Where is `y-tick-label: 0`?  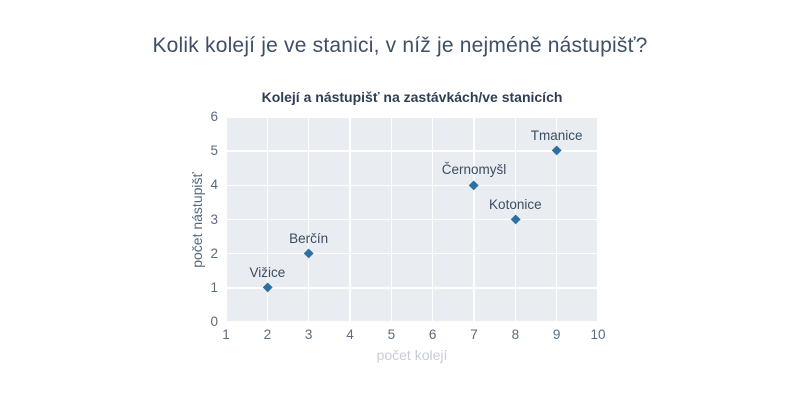
y-tick-label: 0 is located at coordinates (214, 321).